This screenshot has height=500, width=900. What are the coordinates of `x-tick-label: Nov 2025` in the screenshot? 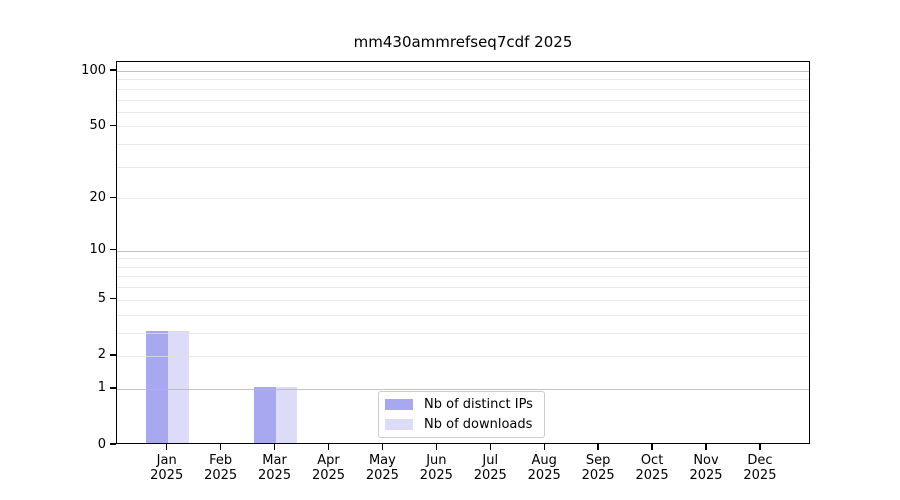 It's located at (706, 468).